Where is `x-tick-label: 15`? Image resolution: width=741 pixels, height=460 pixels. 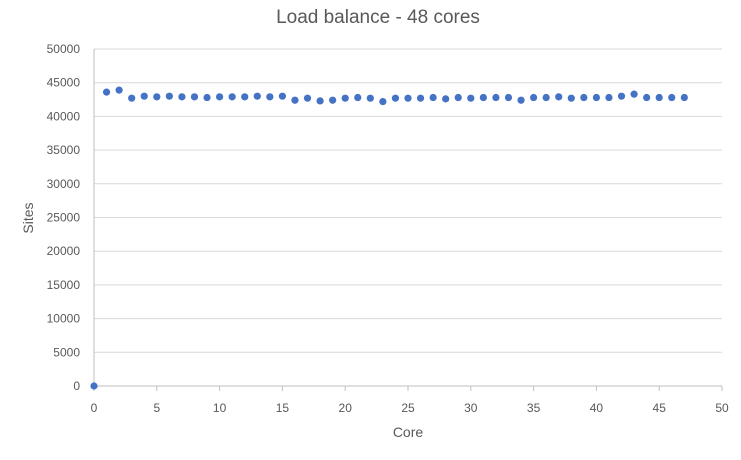
x-tick-label: 15 is located at coordinates (283, 408).